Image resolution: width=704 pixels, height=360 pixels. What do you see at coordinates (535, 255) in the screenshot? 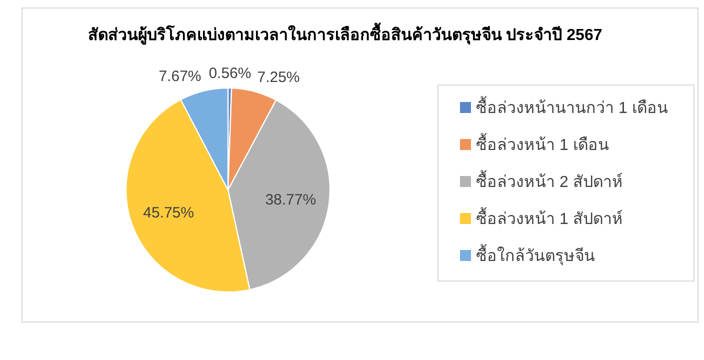
I see `legend-label: ซื้อใกล้วันตรุษจีน` at bounding box center [535, 255].